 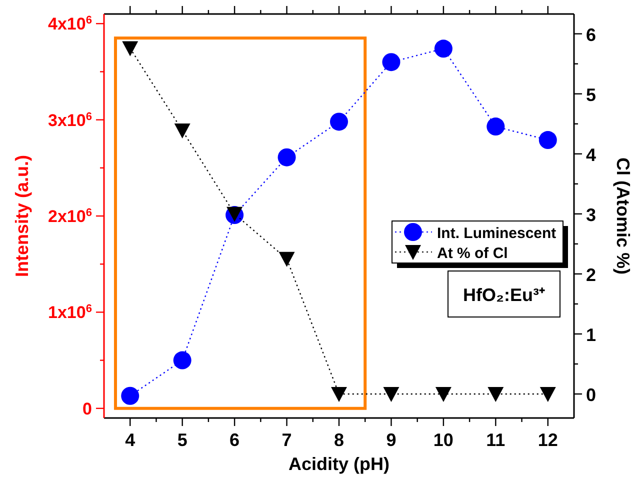 What do you see at coordinates (287, 440) in the screenshot?
I see `x-tick-label: 7` at bounding box center [287, 440].